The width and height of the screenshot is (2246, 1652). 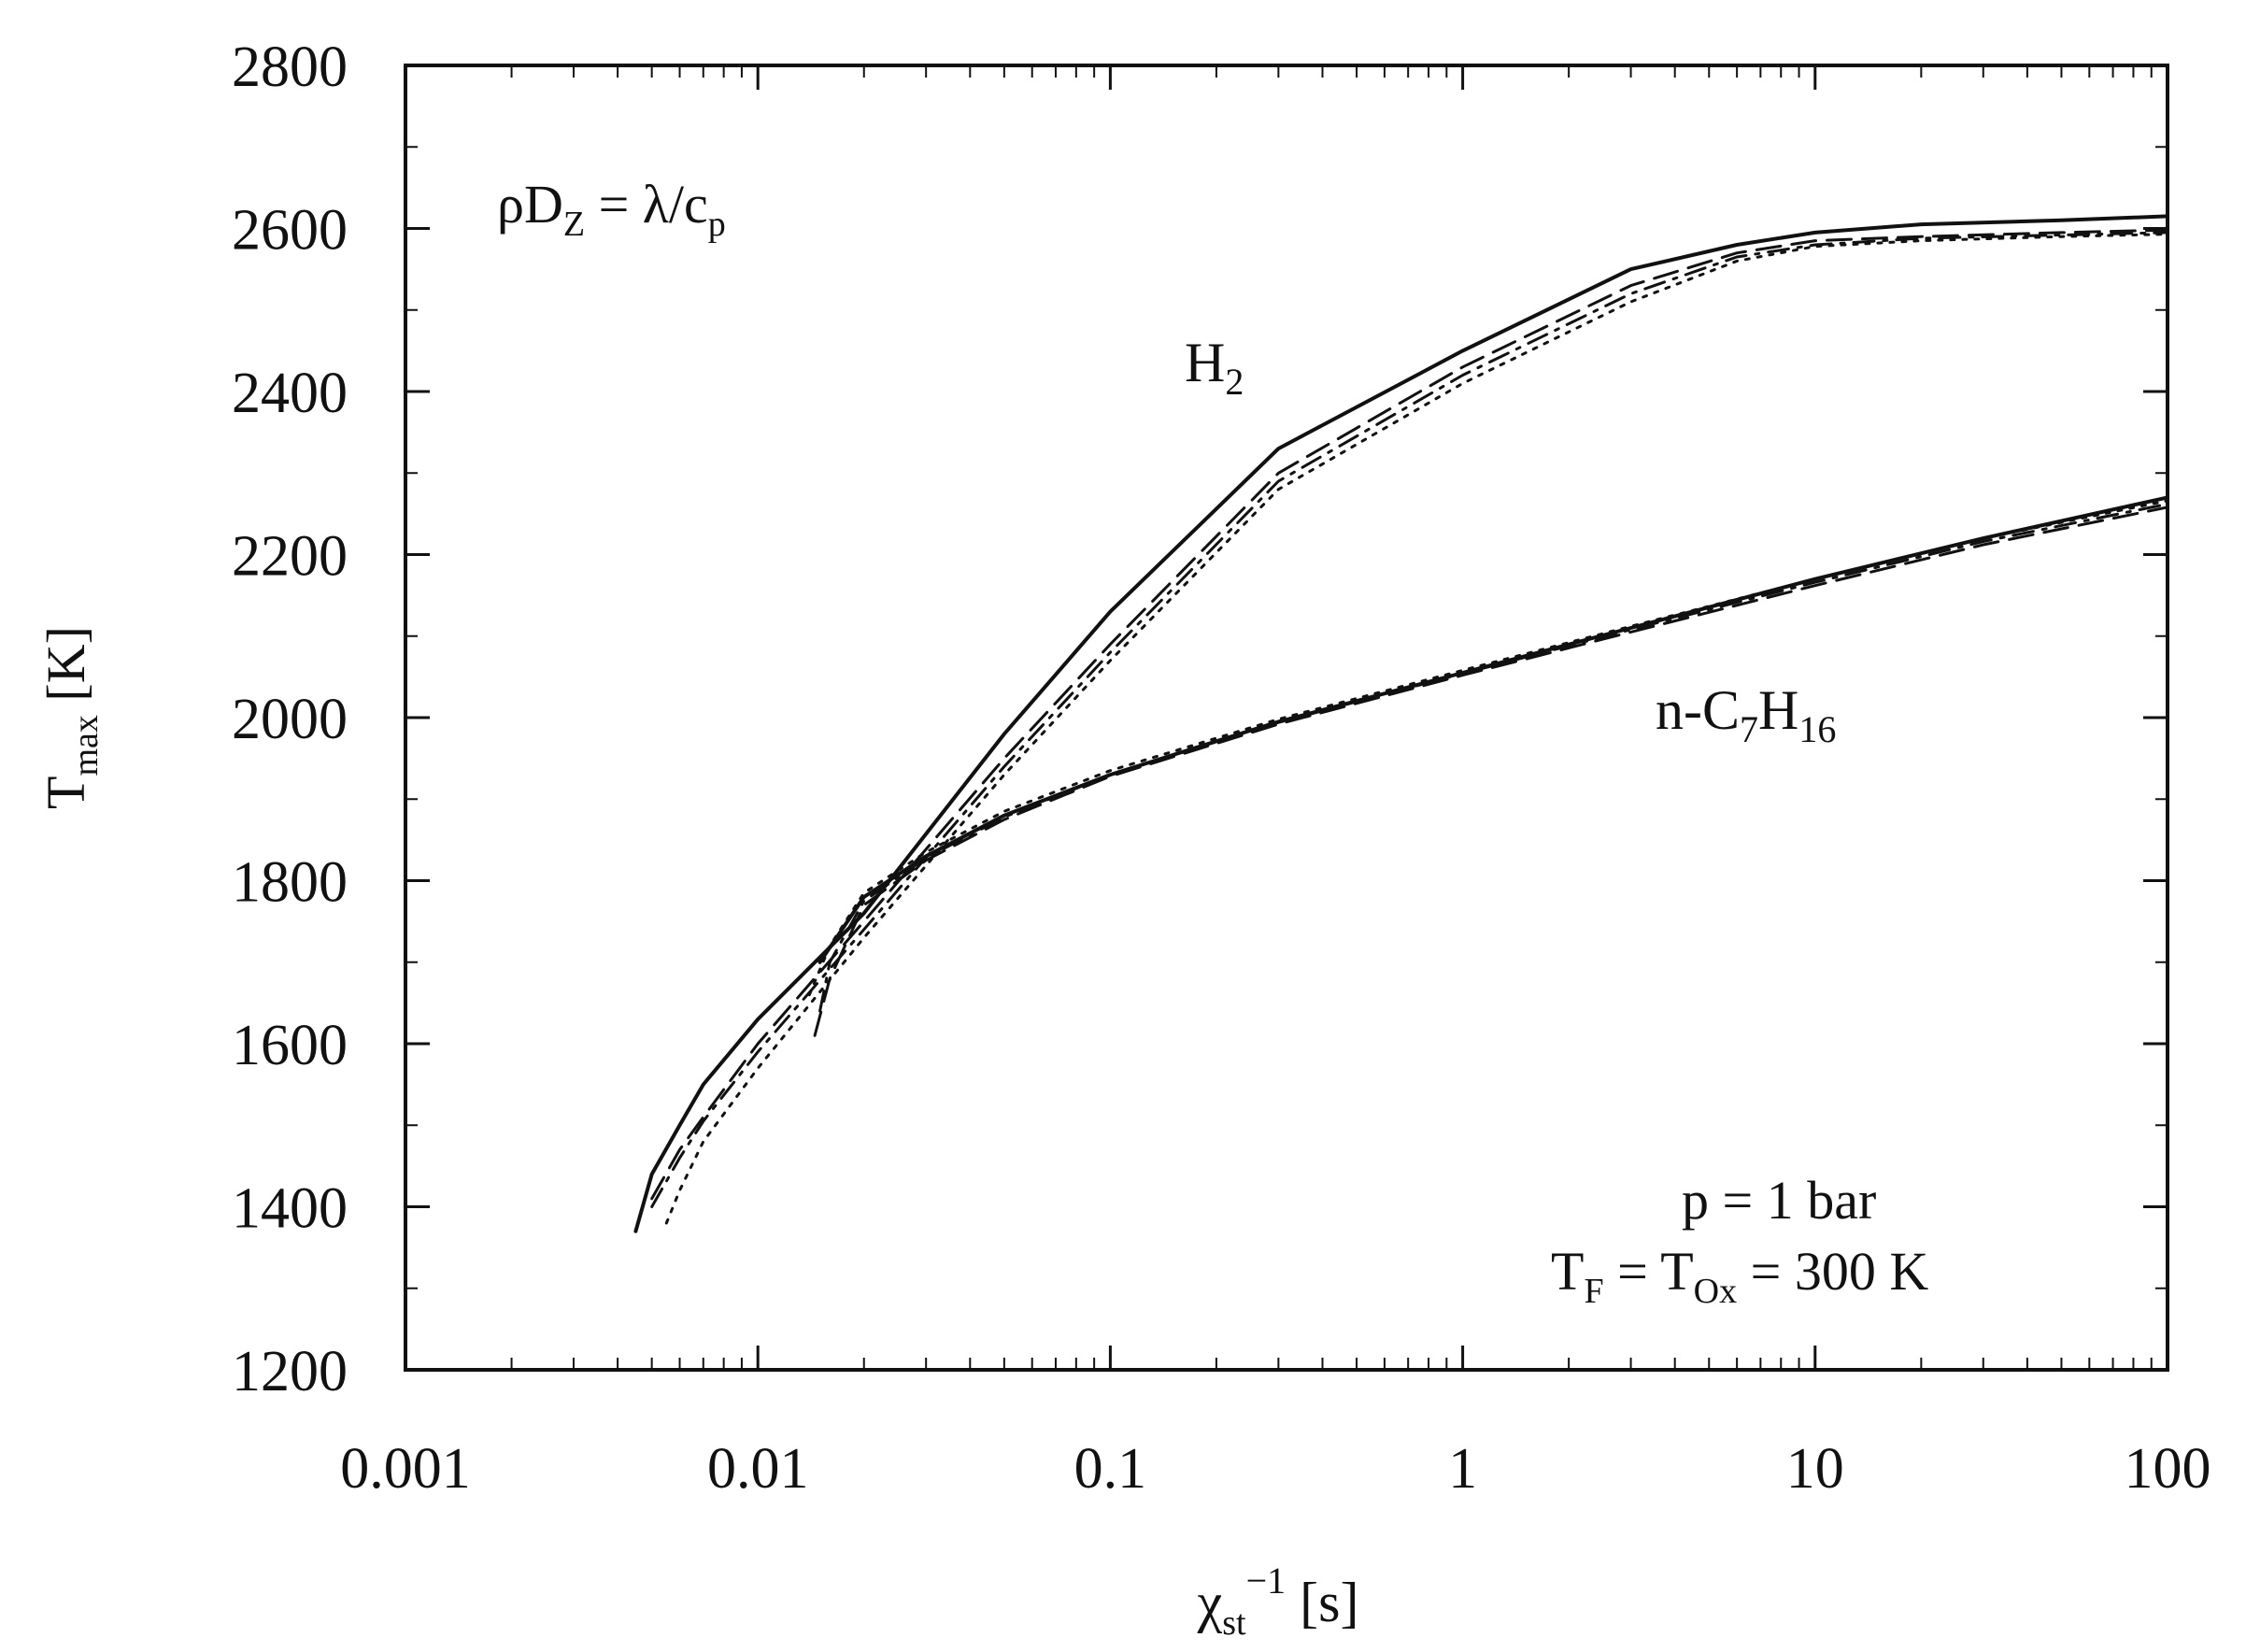 What do you see at coordinates (646, 205) in the screenshot?
I see `relation-b: = λ/c` at bounding box center [646, 205].